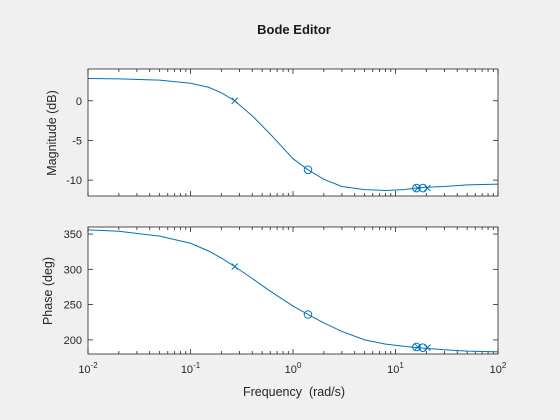 The height and width of the screenshot is (420, 560). I want to click on frequency-xlabel: Frequency (rad/s), so click(294, 392).